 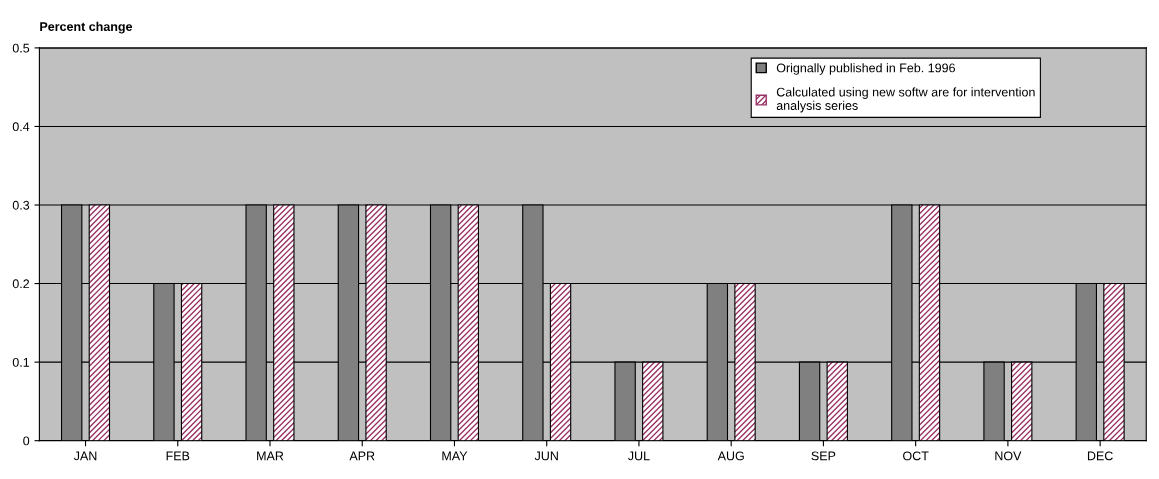 I want to click on x-tick-label: JAN, so click(x=85, y=456).